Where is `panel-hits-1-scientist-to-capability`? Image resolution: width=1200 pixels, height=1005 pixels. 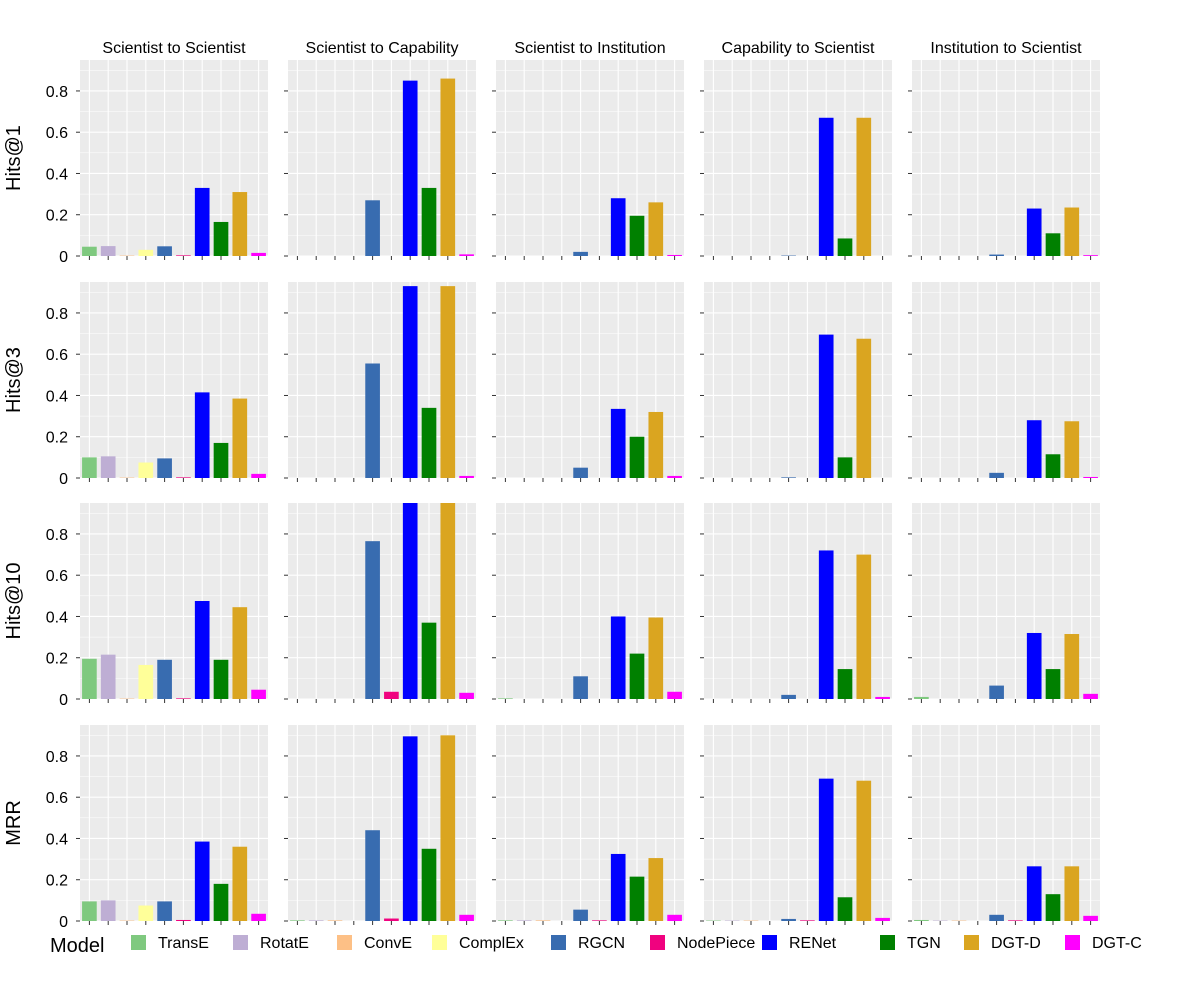
panel-hits-1-scientist-to-capability is located at coordinates (380, 160).